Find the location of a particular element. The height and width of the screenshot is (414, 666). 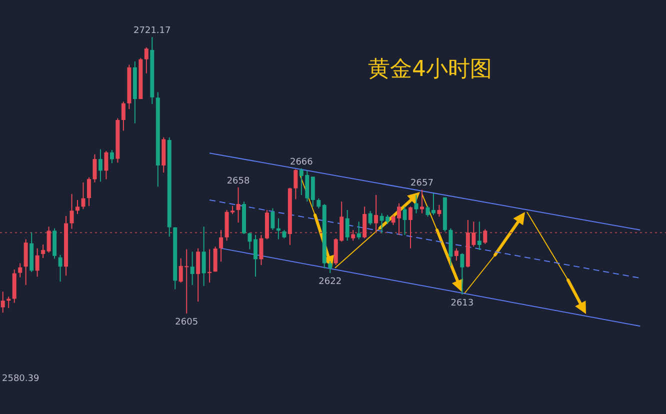

annotation: 2613 is located at coordinates (462, 303).